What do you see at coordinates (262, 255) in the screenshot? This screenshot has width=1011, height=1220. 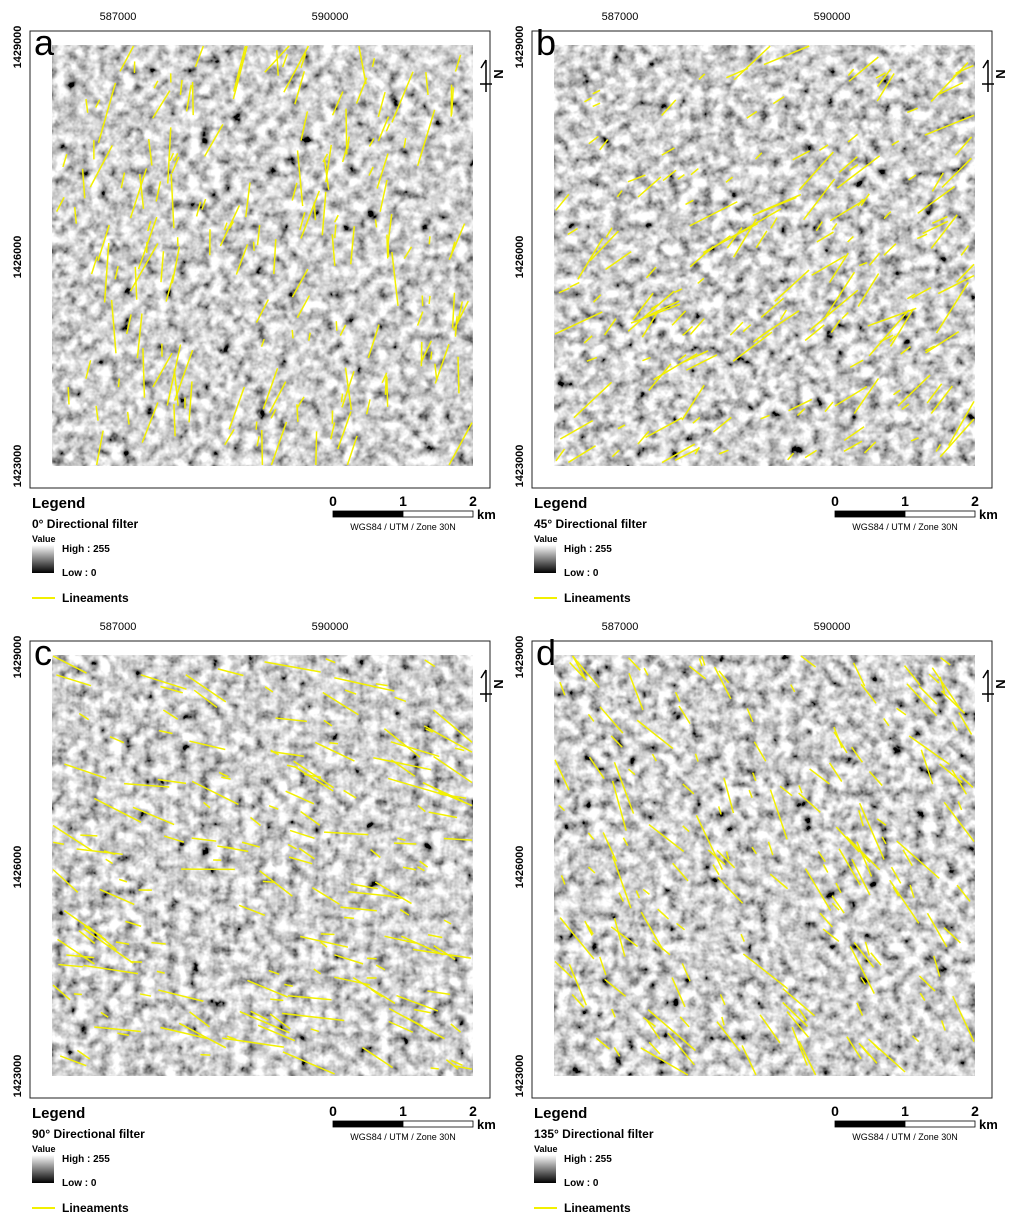 I see `raster-image` at bounding box center [262, 255].